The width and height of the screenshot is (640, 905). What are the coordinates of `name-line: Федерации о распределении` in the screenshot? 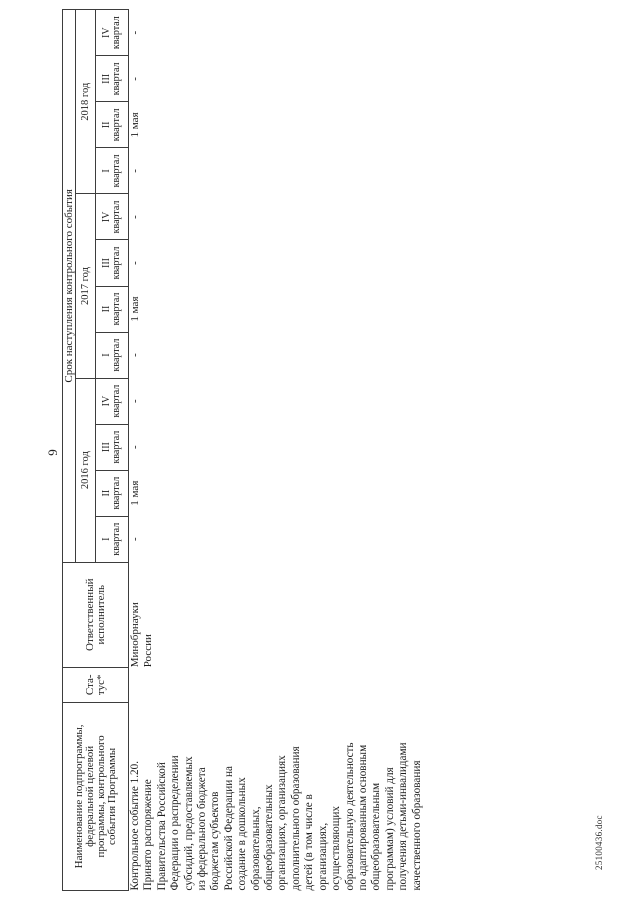 It's located at (175, 823).